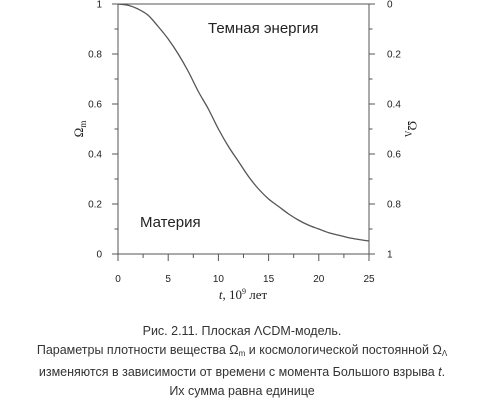 Image resolution: width=484 pixels, height=407 pixels. I want to click on x-tick-label: 0, so click(118, 279).